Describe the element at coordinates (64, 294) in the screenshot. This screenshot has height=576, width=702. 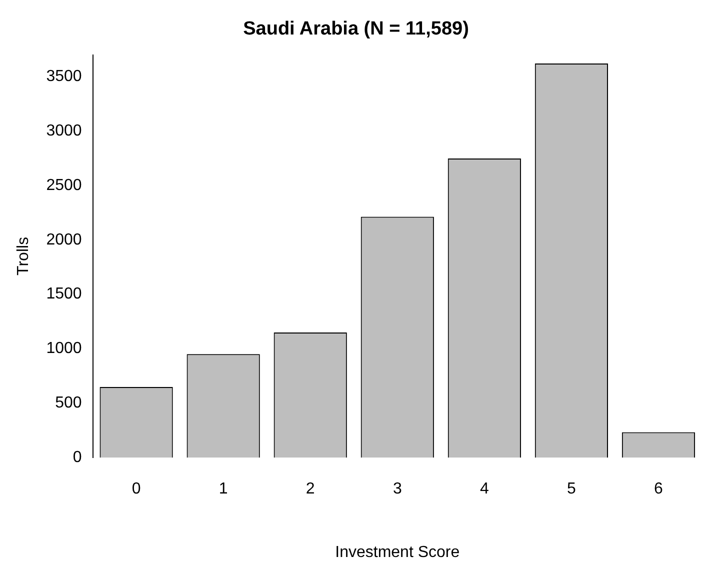
I see `y-tick-label: 1500` at that location.